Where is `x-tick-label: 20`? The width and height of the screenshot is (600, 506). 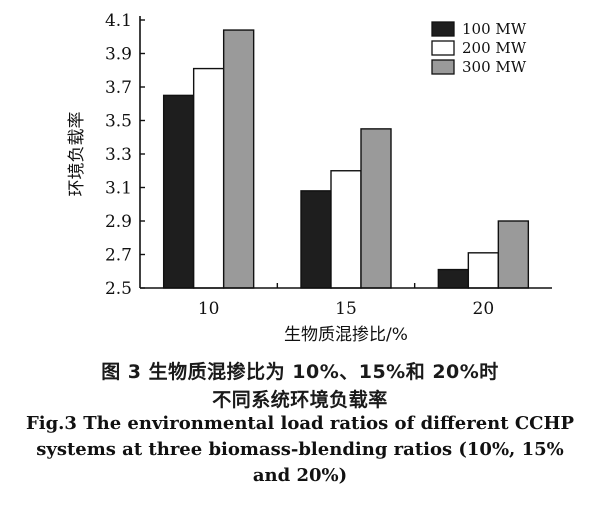 x-tick-label: 20 is located at coordinates (484, 309).